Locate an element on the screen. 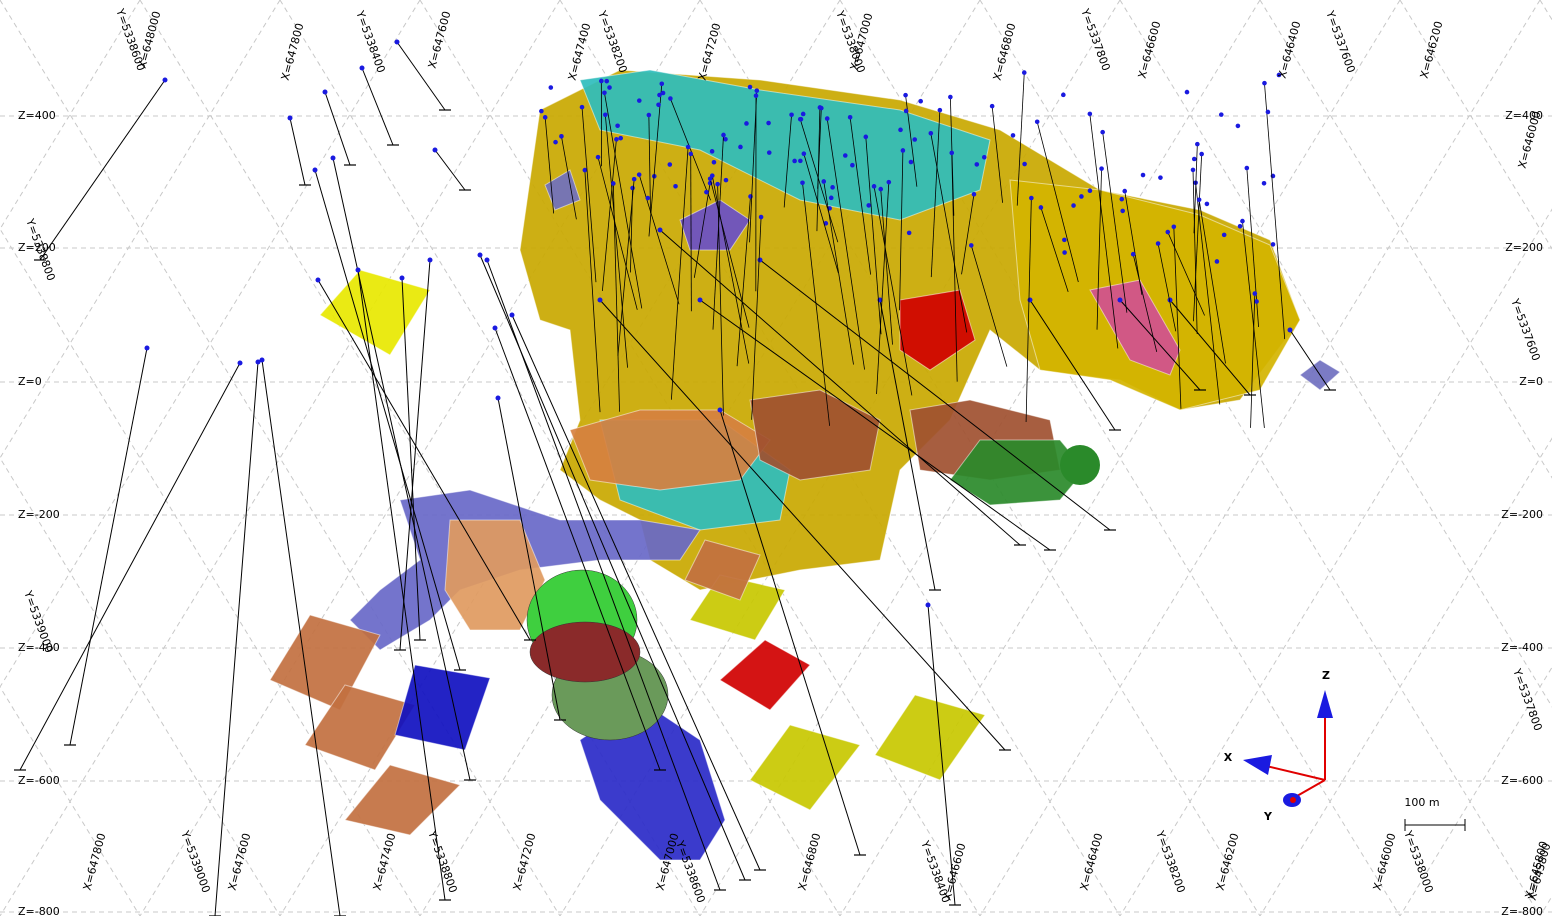 The height and width of the screenshot is (916, 1552). triad-label: Z is located at coordinates (1326, 675).